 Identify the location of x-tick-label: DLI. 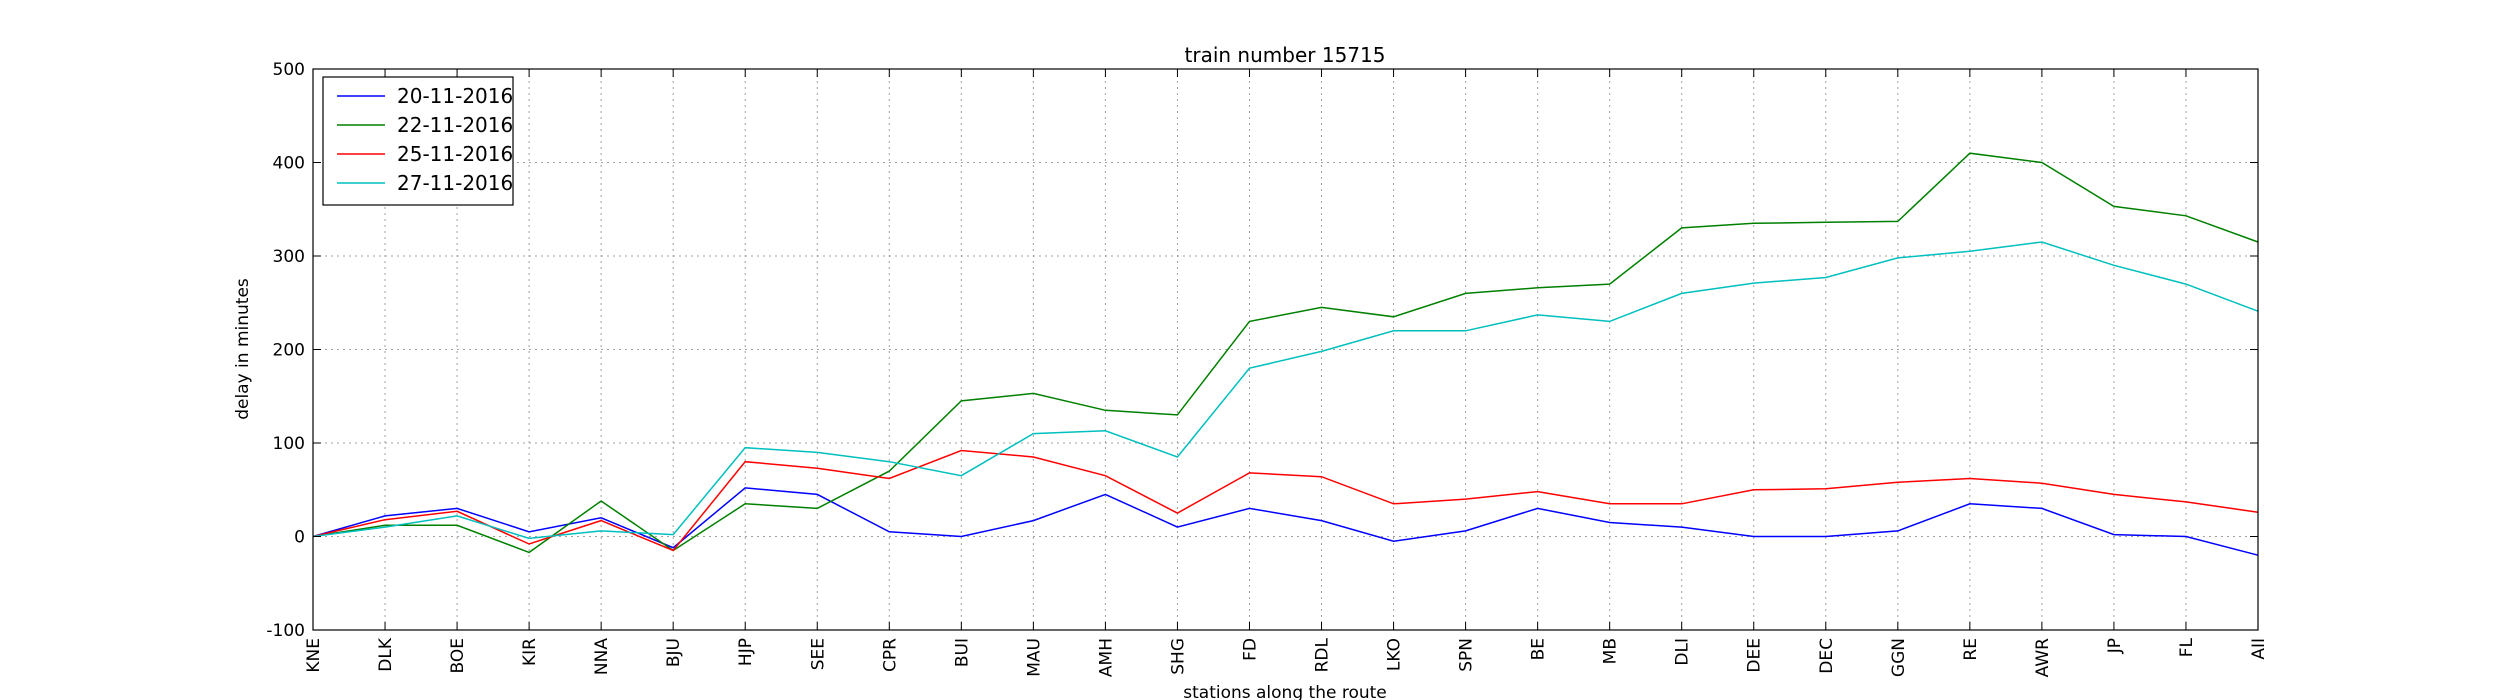
(1683, 652).